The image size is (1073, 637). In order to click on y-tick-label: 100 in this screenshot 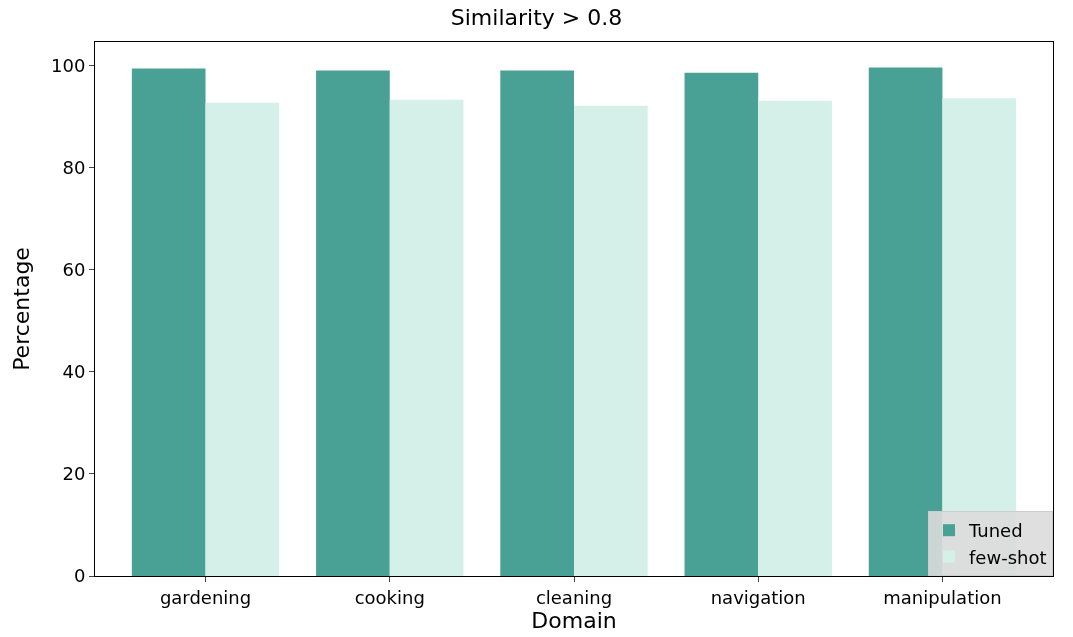, I will do `click(68, 65)`.